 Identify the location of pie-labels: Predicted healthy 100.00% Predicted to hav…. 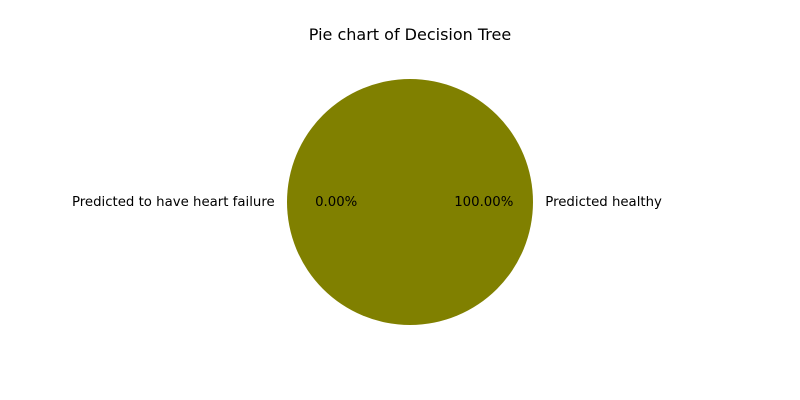
(367, 202).